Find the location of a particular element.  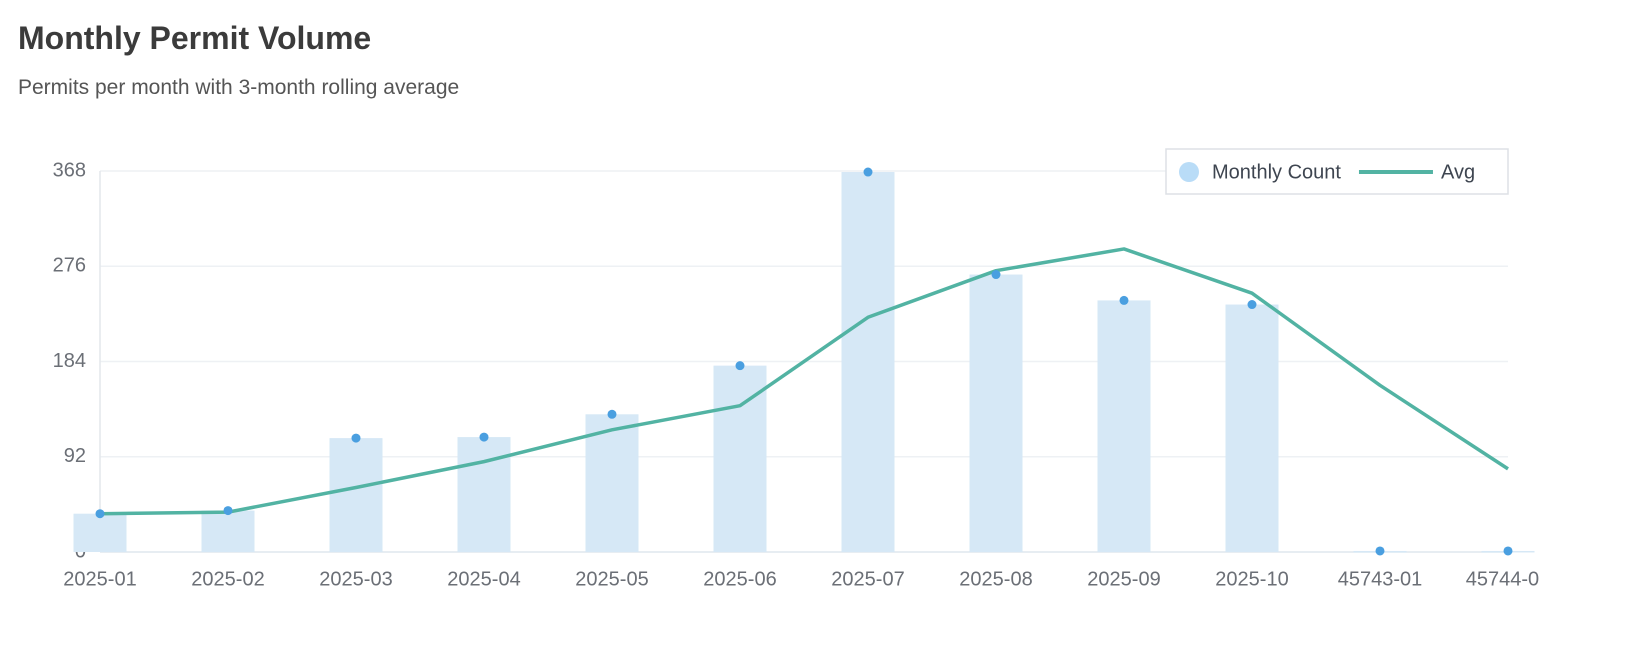

x-tick-label: 45743-01 is located at coordinates (1380, 579).